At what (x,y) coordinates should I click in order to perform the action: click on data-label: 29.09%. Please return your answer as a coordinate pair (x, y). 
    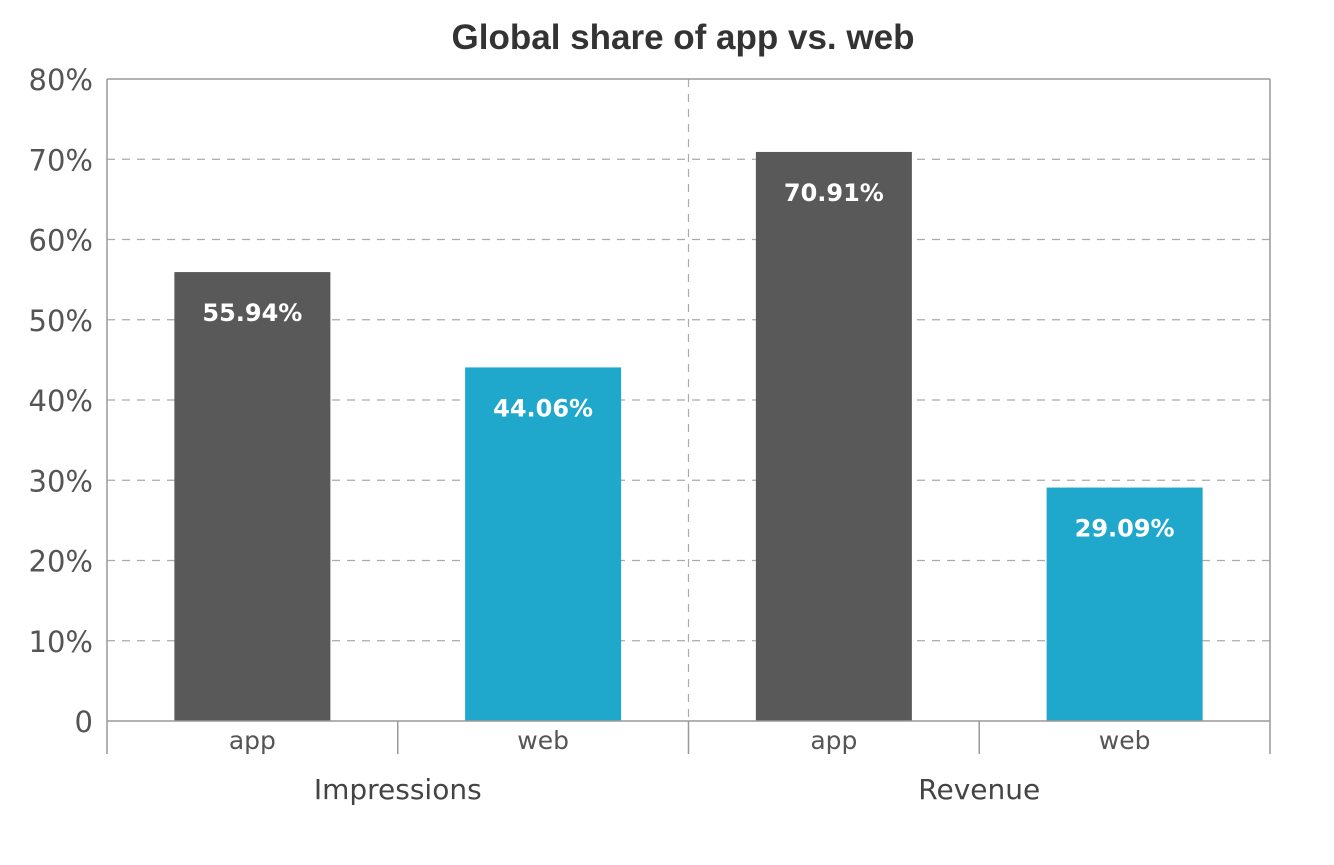
    Looking at the image, I should click on (1125, 529).